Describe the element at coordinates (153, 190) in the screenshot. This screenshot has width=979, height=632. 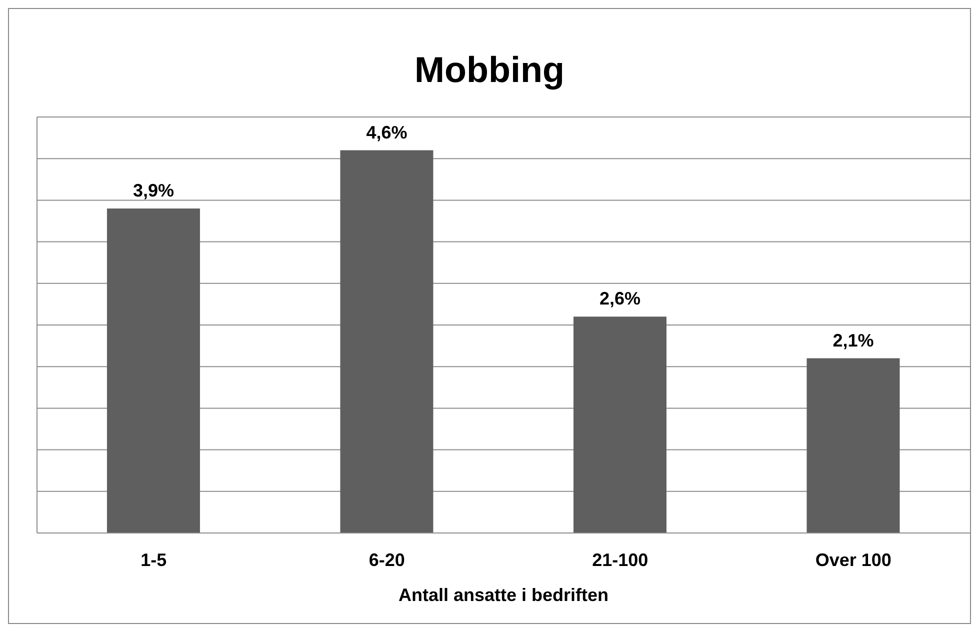
I see `data-label: 3,9%` at that location.